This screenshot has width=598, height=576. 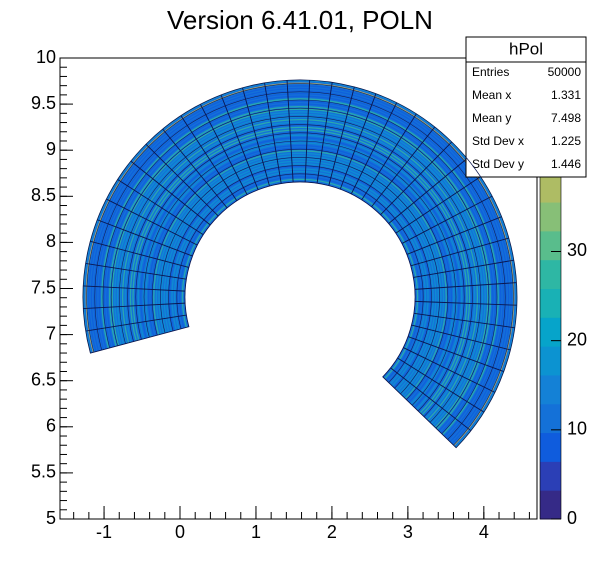 What do you see at coordinates (566, 95) in the screenshot?
I see `stats-value: 1.331` at bounding box center [566, 95].